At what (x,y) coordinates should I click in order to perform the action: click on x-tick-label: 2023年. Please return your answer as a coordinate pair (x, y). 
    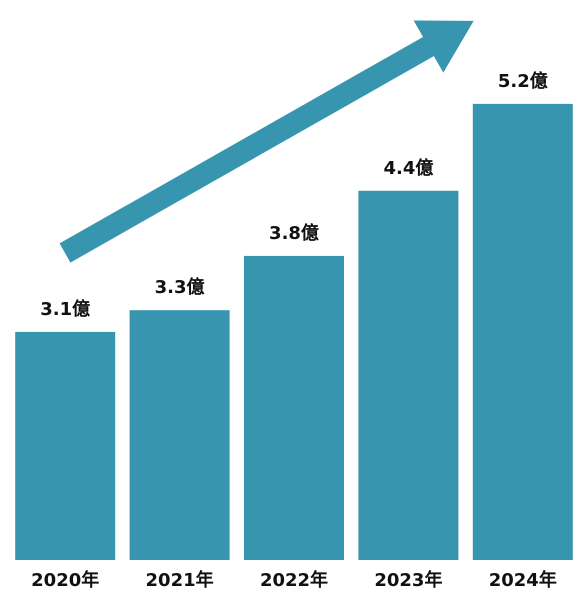
    Looking at the image, I should click on (408, 580).